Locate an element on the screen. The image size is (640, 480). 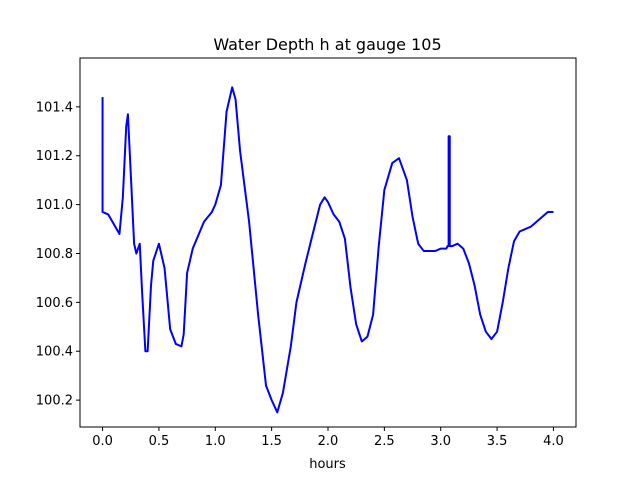
y-tick-label: 100.4 is located at coordinates (54, 352).